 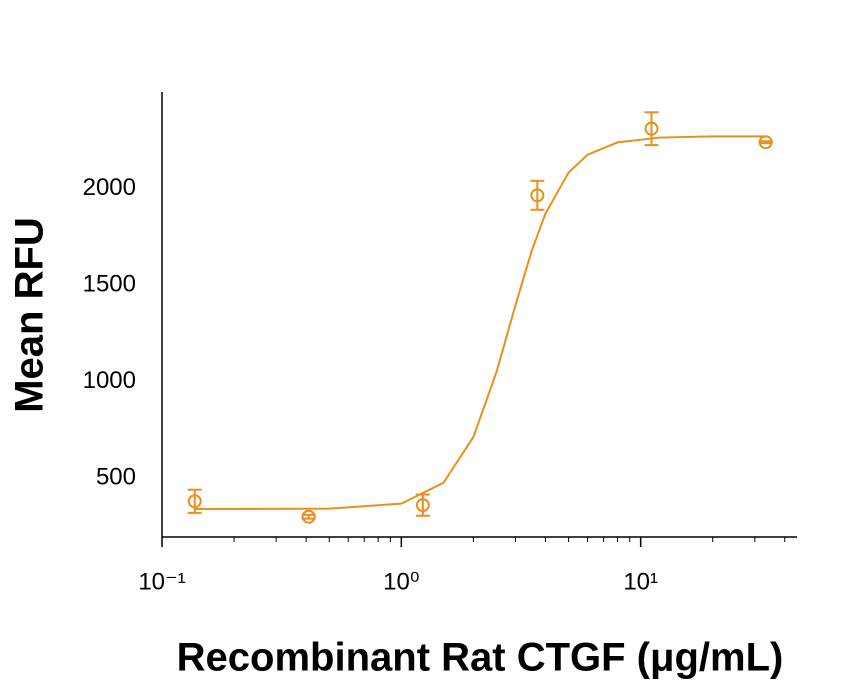 I want to click on x-tick-label: 10⁰, so click(x=401, y=581).